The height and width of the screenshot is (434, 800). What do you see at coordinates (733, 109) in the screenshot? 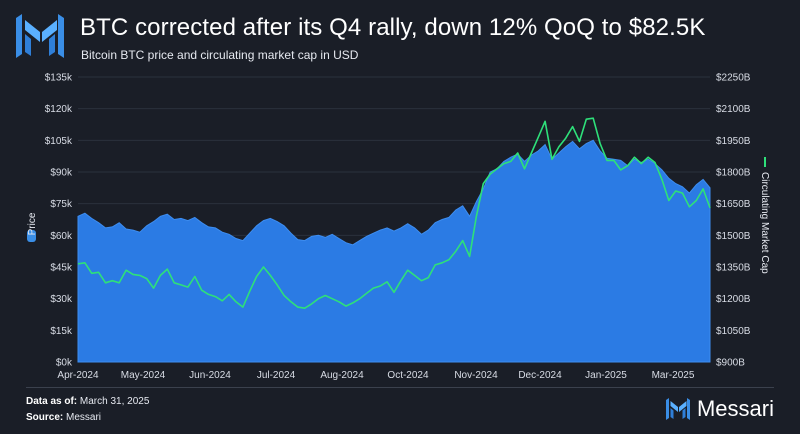
I see `right-tick-label: $2100B` at bounding box center [733, 109].